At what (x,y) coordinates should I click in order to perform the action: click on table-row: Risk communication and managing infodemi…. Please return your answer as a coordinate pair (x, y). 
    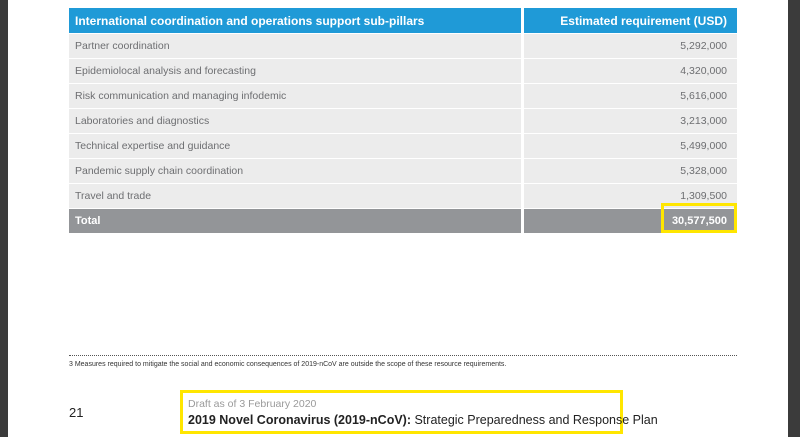
    Looking at the image, I should click on (403, 96).